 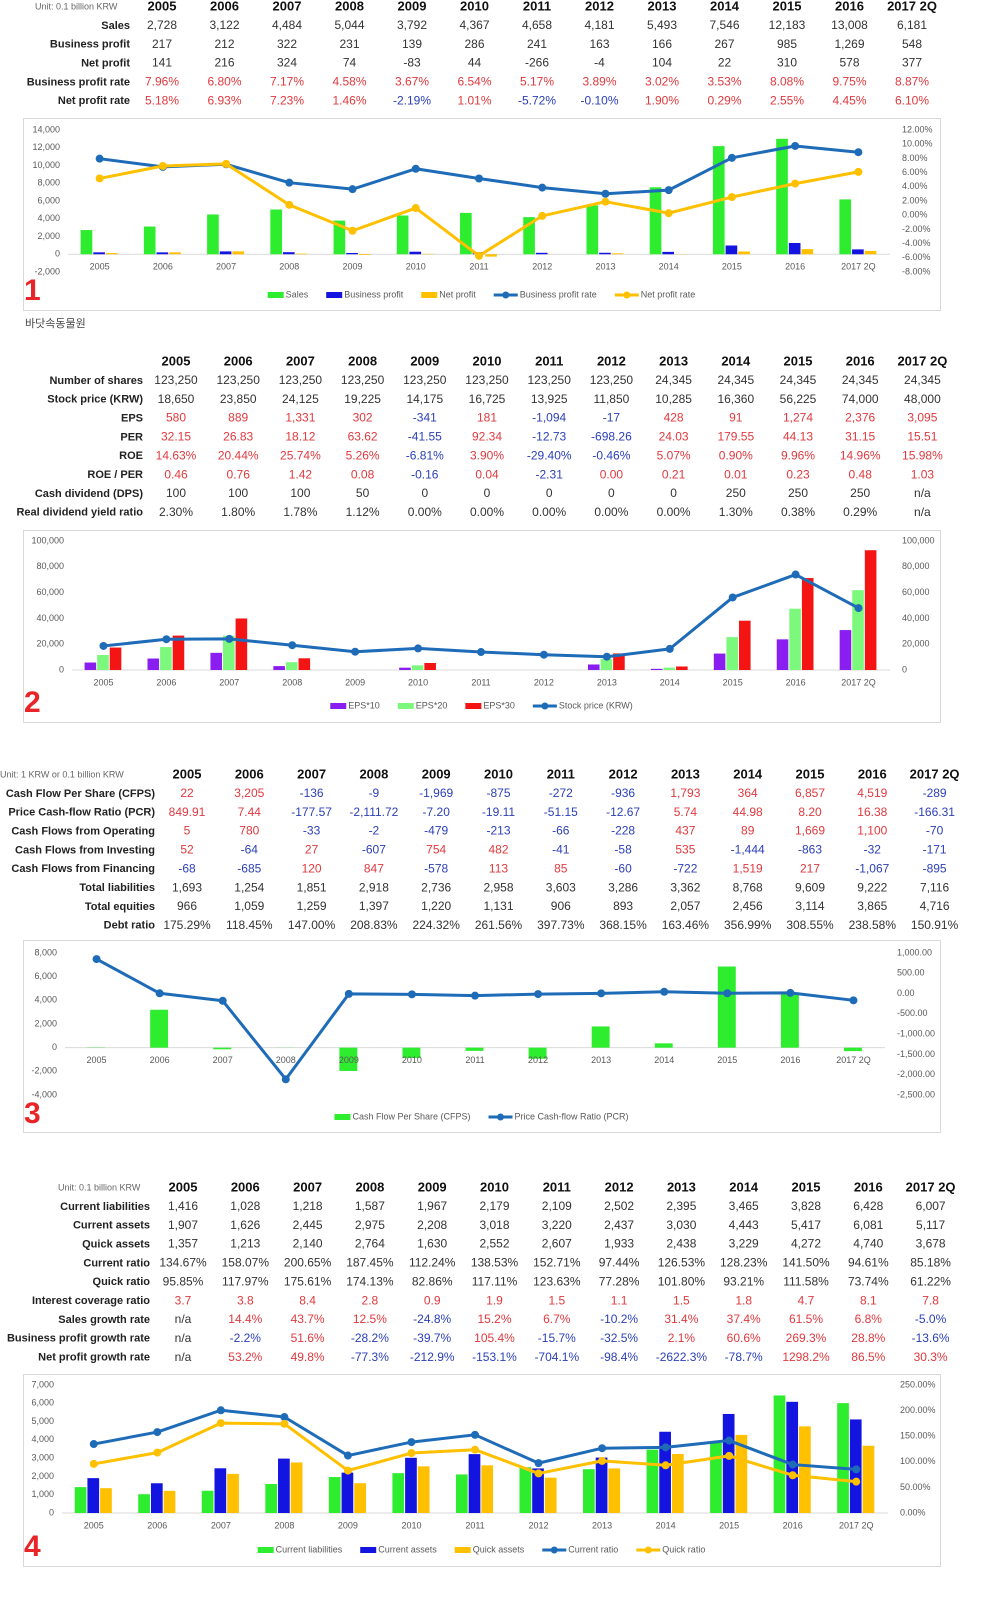 What do you see at coordinates (374, 868) in the screenshot?
I see `table-cell: 847` at bounding box center [374, 868].